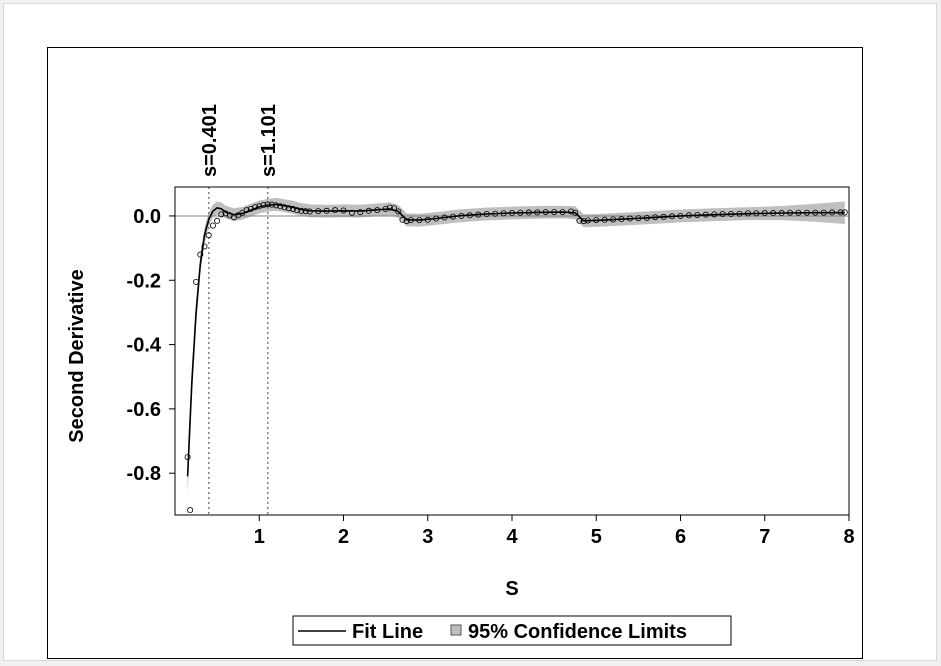 This screenshot has width=941, height=666. I want to click on y-axis: 0.0 -0.2 -0.4 -0.6 -0.8, so click(151, 345).